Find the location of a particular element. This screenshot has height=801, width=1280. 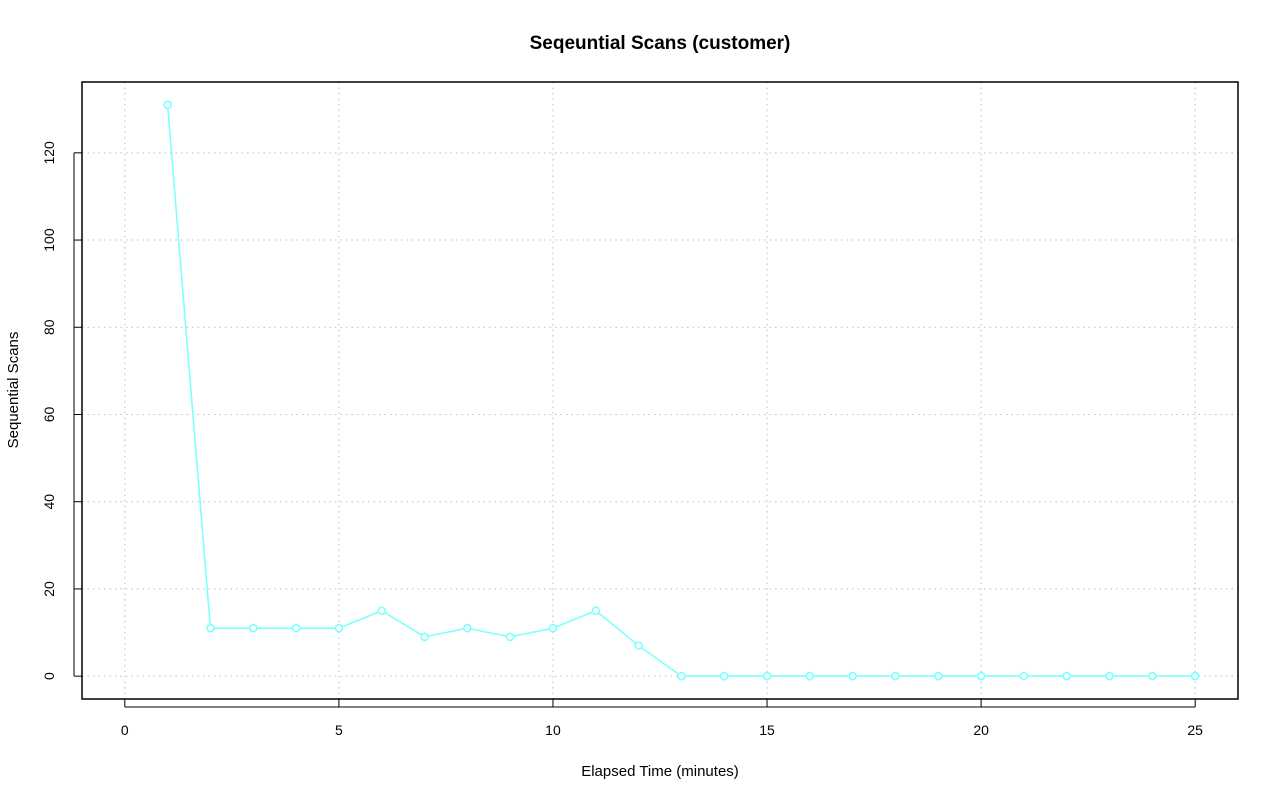

x-tick-label: 0 is located at coordinates (125, 730).